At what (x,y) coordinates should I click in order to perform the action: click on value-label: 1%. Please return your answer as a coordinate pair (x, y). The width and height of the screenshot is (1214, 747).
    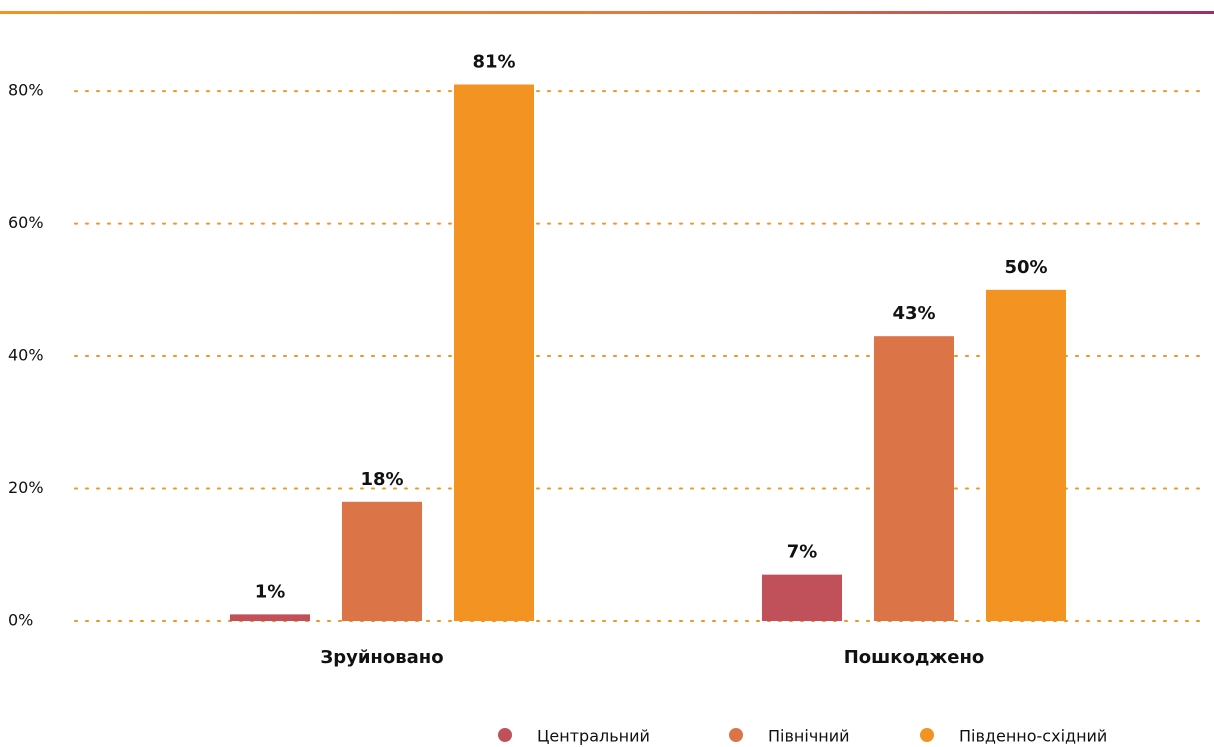
    Looking at the image, I should click on (270, 591).